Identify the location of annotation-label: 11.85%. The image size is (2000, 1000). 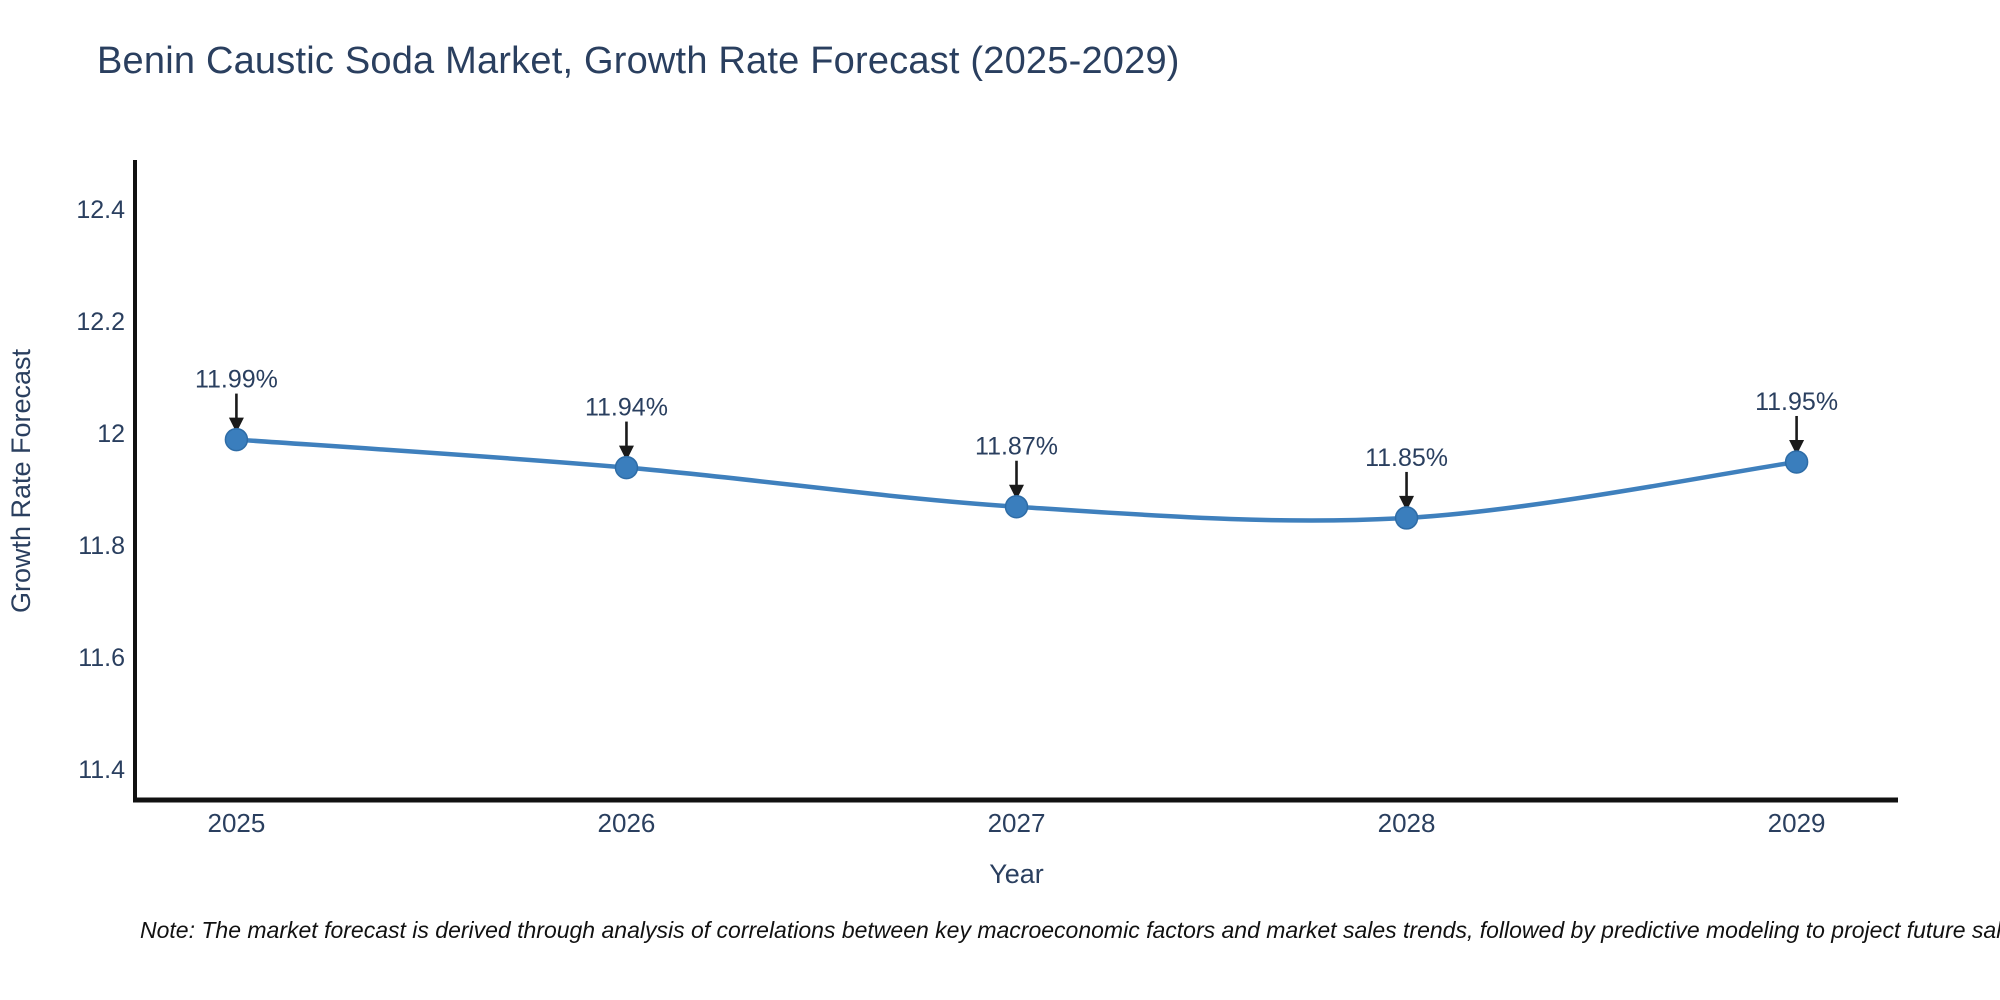
(1406, 458).